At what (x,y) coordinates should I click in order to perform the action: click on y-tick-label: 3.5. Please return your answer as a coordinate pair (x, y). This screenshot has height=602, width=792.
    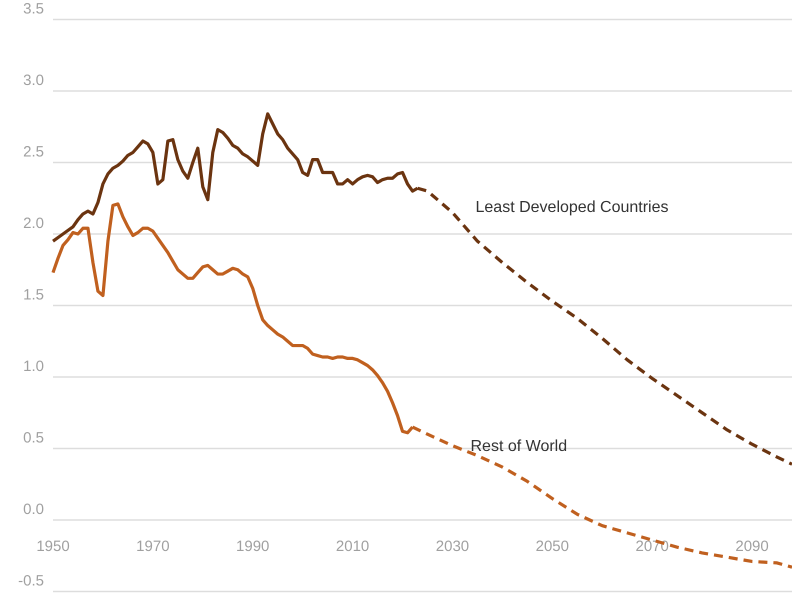
    Looking at the image, I should click on (33, 9).